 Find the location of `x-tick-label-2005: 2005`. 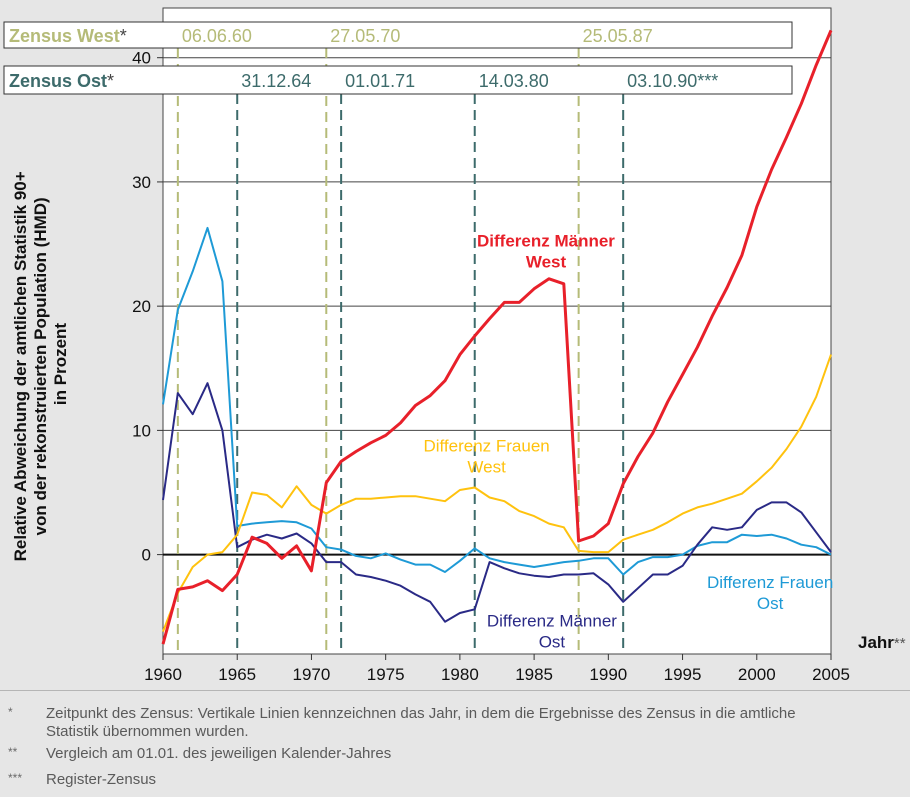

x-tick-label-2005: 2005 is located at coordinates (831, 674).